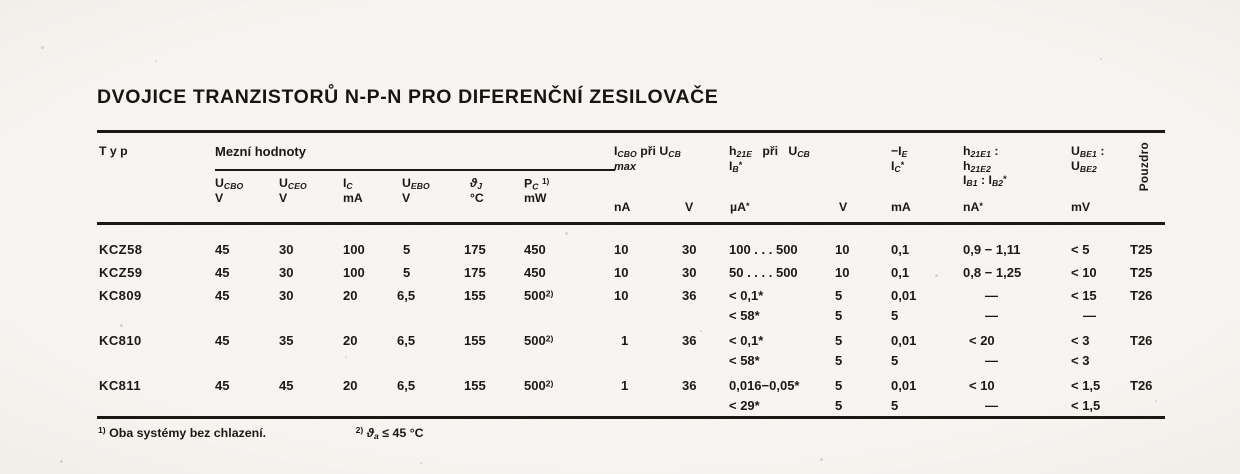 The width and height of the screenshot is (1240, 474). I want to click on cell-ube-ratio: < 1,5, so click(1086, 385).